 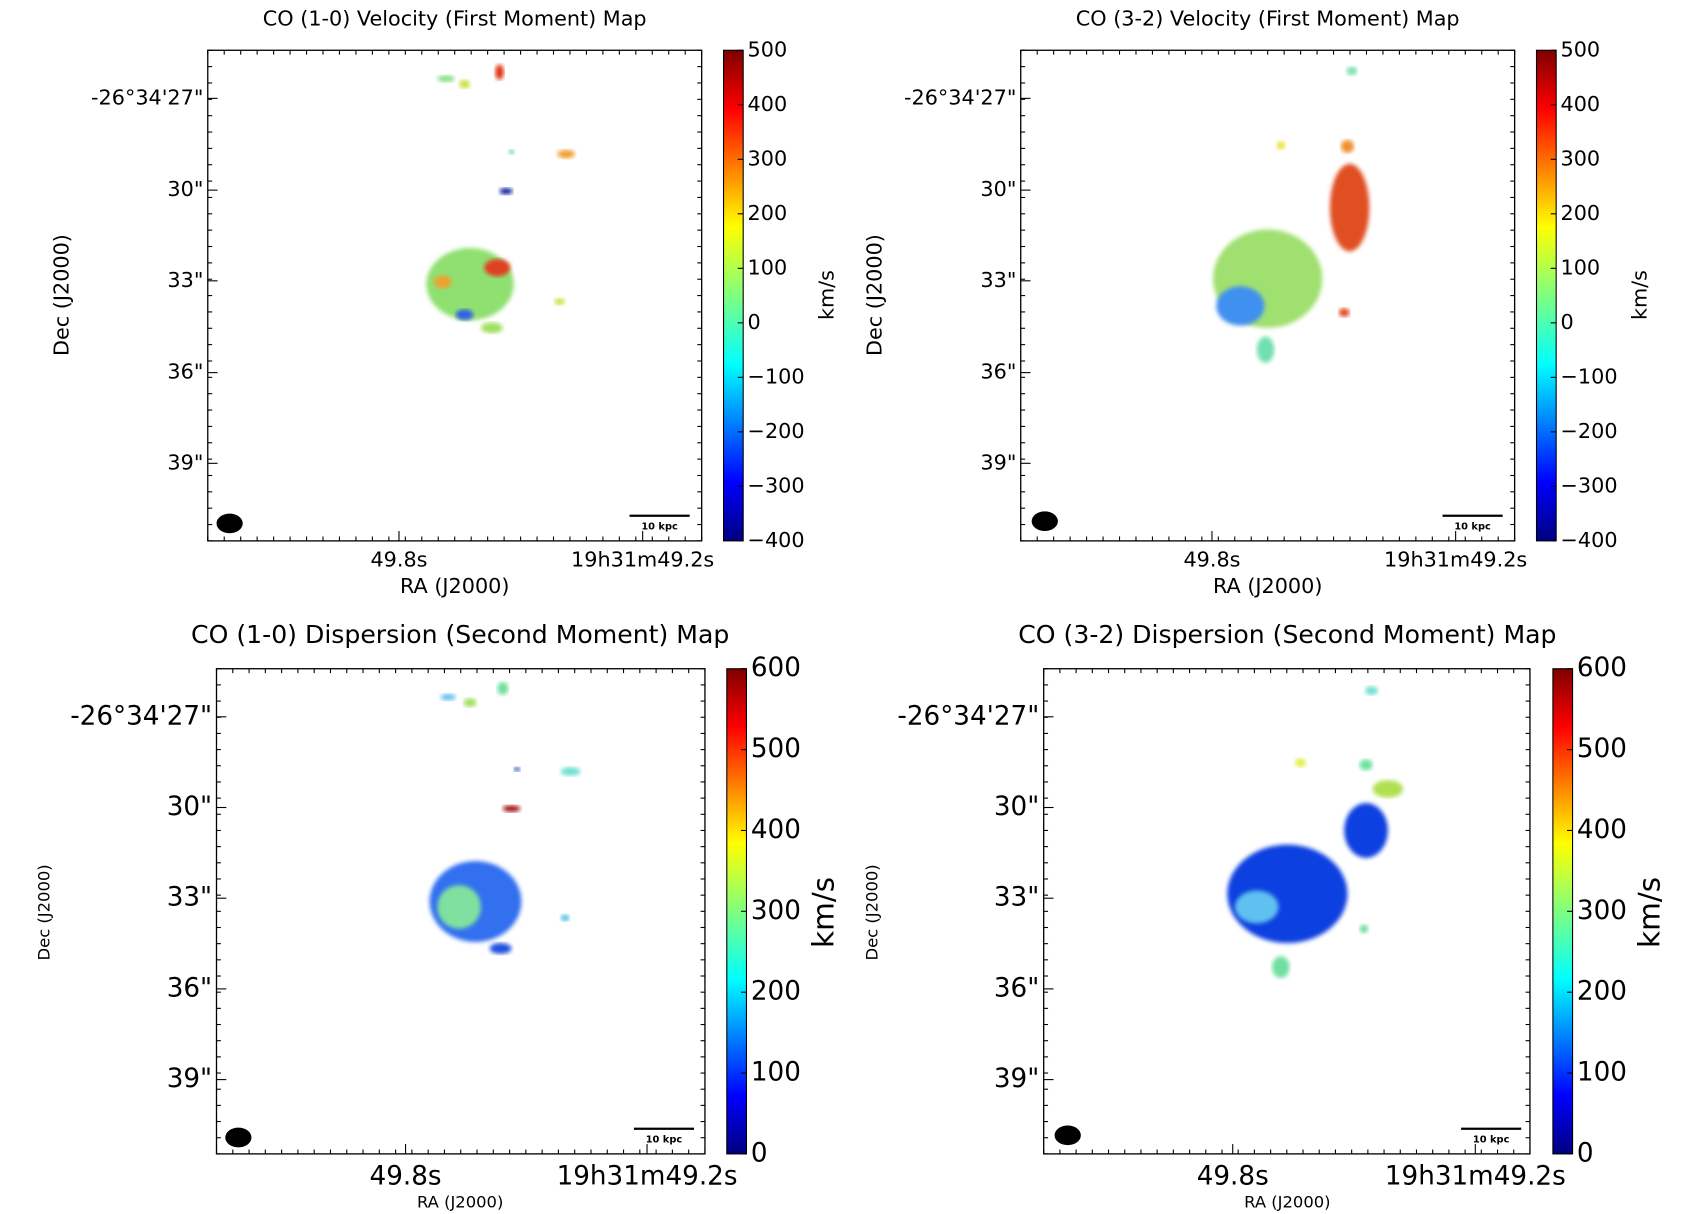 I want to click on panel-title: CO (3-2) Dispersion (Second Moment) Map, so click(x=1287, y=634).